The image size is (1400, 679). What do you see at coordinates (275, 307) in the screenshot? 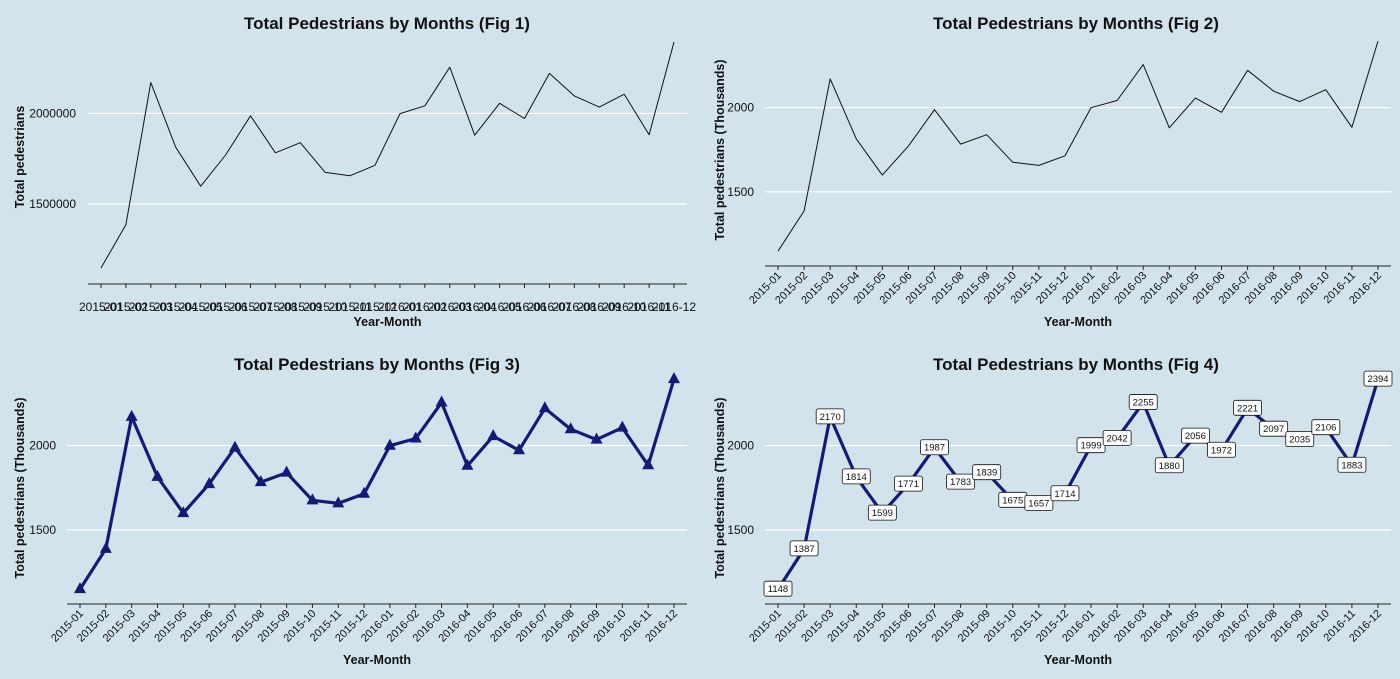
I see `x-tick-label: 2015-08` at bounding box center [275, 307].